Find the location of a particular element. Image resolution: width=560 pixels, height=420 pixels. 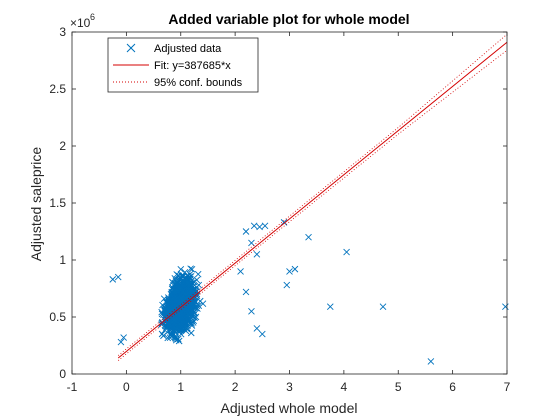

x-tick-label: -1 is located at coordinates (72, 387).